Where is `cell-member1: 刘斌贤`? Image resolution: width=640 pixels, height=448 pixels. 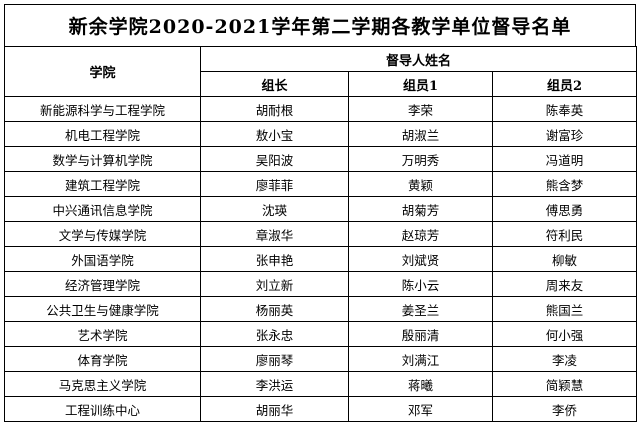
cell-member1: 刘斌贤 is located at coordinates (420, 259).